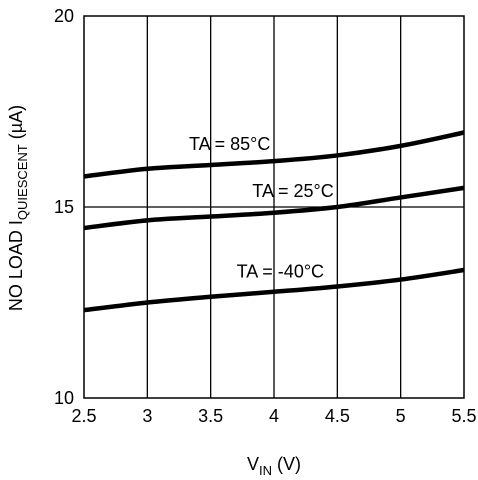 The height and width of the screenshot is (480, 478). I want to click on y-axis-label-sub: QUIESCENT, so click(22, 182).